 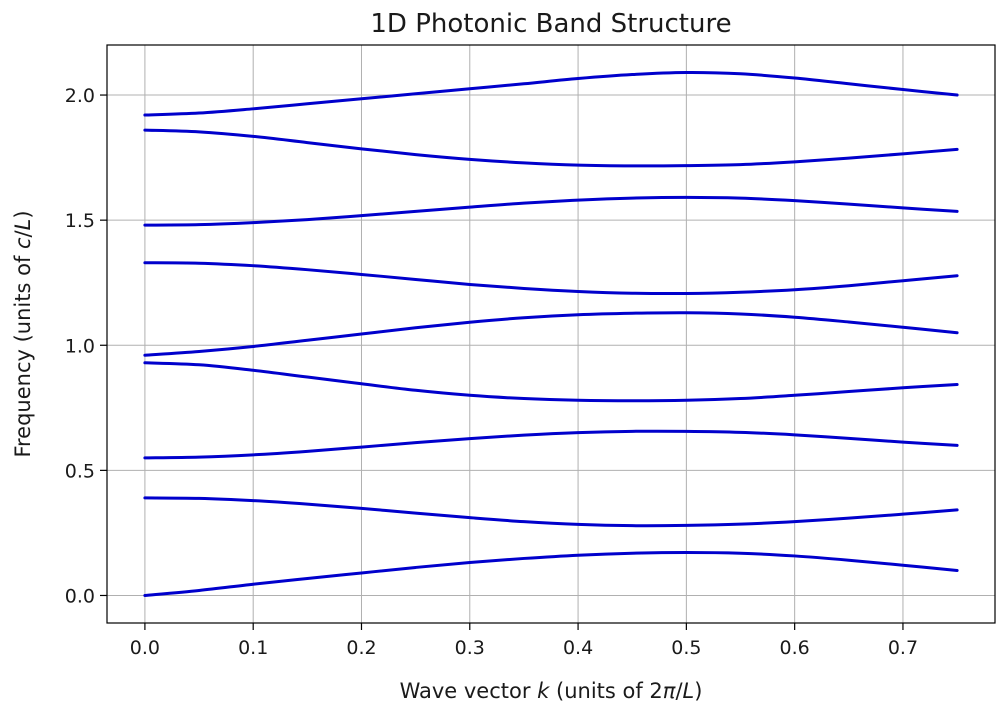 I want to click on band-2-line, so click(x=551, y=512).